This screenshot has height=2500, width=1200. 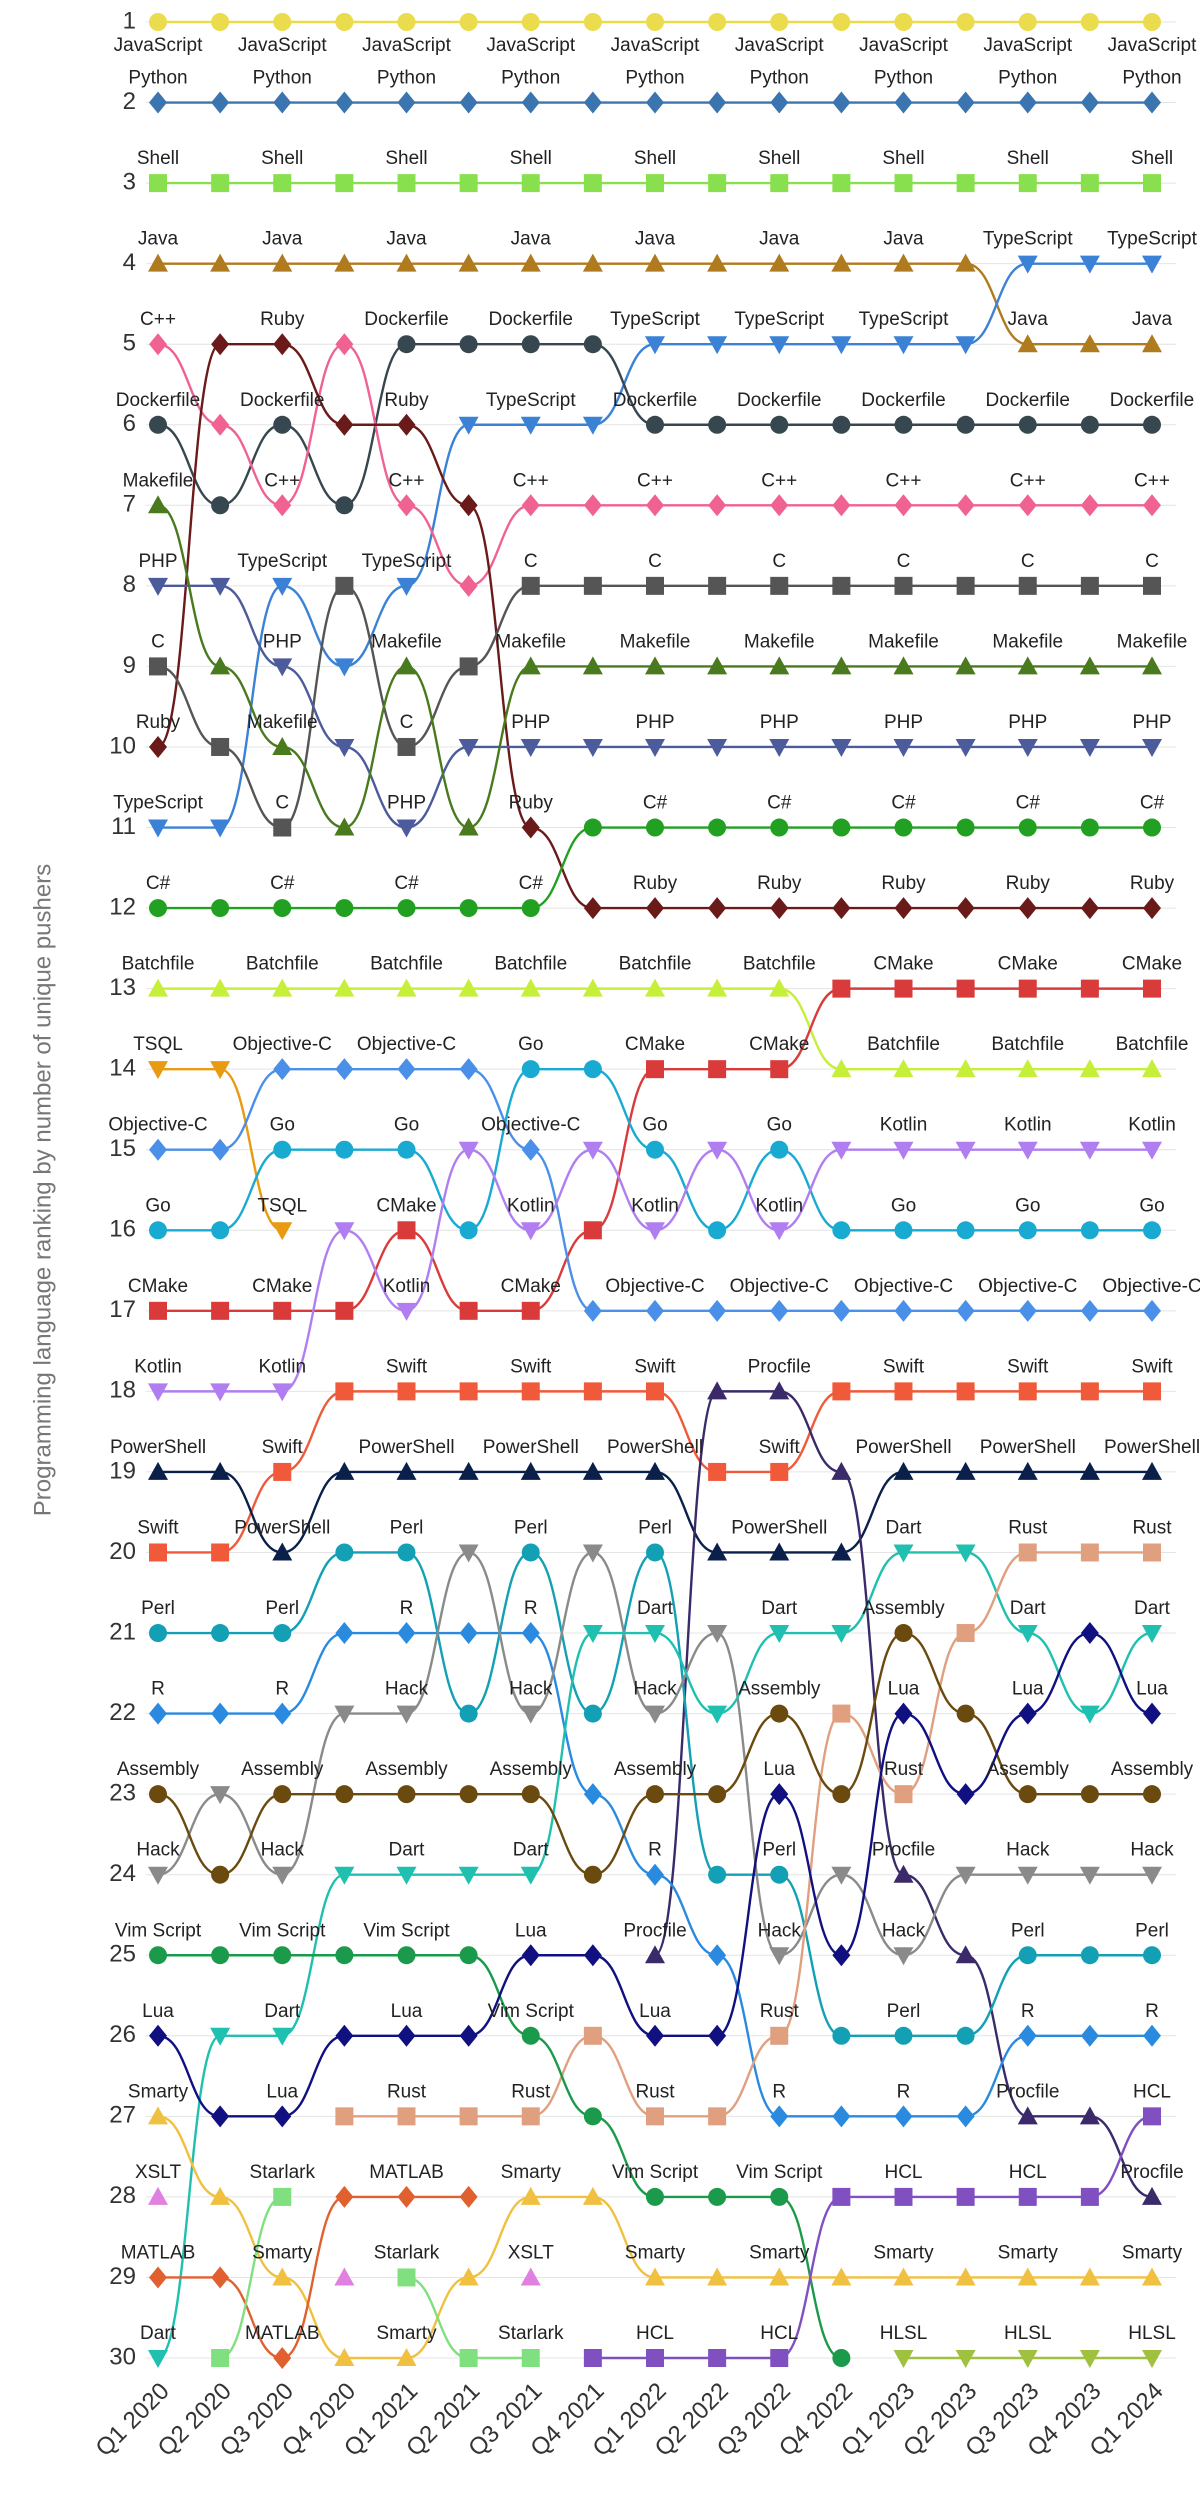 What do you see at coordinates (122, 906) in the screenshot?
I see `y-tick-label: 12` at bounding box center [122, 906].